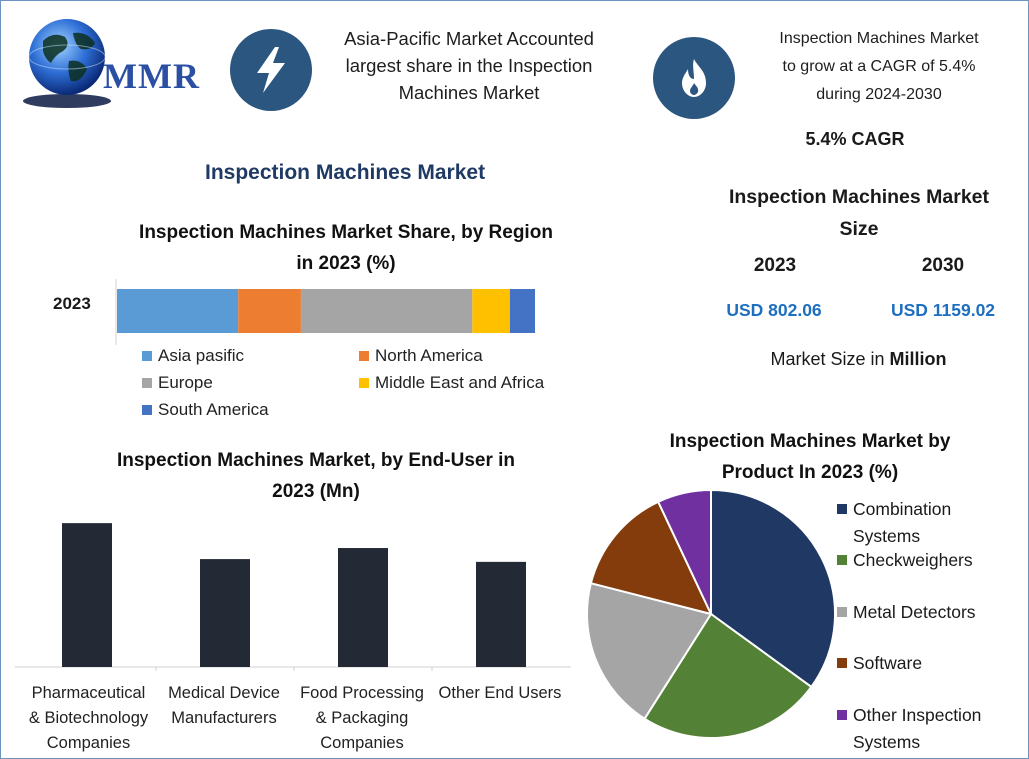  Describe the element at coordinates (943, 265) in the screenshot. I see `year-2030: 2030` at that location.